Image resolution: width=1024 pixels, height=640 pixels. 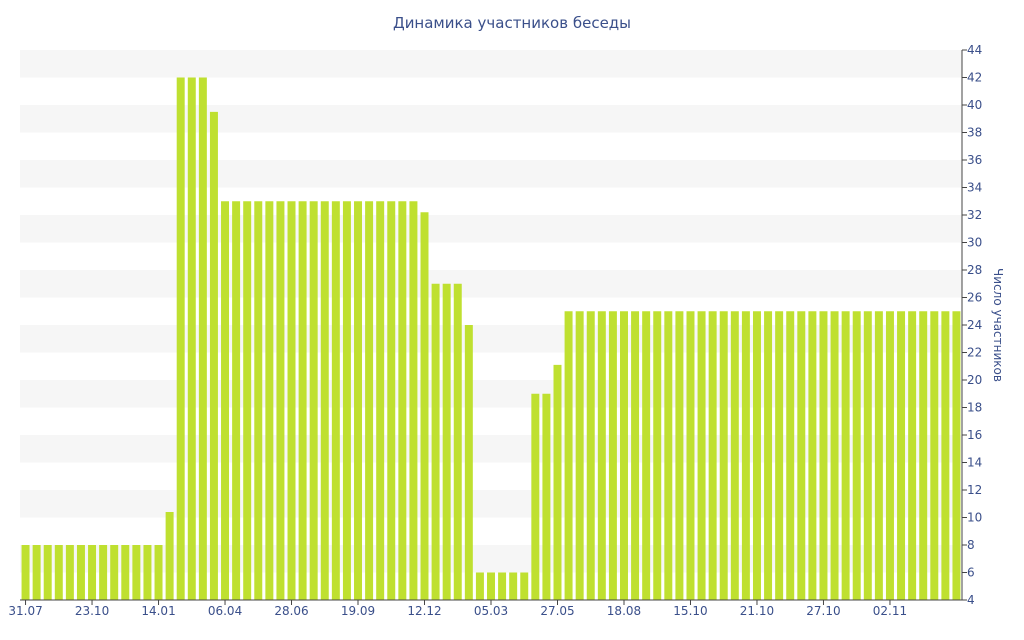 What do you see at coordinates (974, 105) in the screenshot?
I see `y-tick-label: 40` at bounding box center [974, 105].